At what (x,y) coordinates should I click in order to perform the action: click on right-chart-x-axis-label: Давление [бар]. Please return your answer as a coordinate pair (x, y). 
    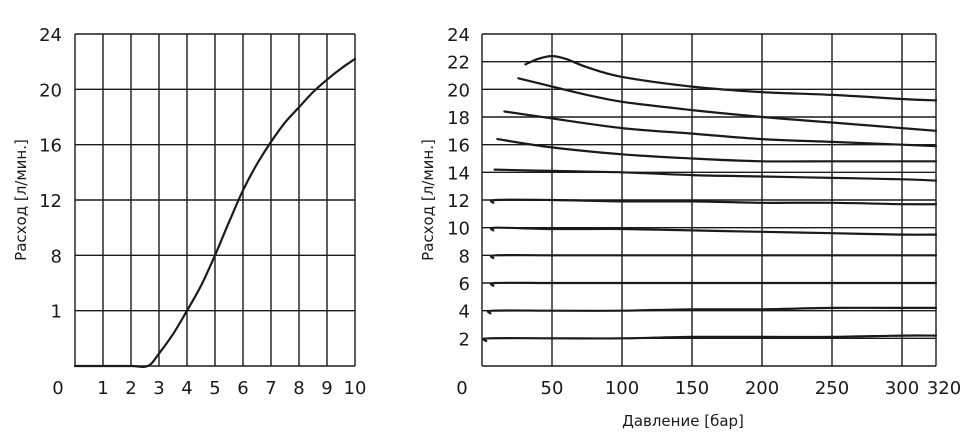
    Looking at the image, I should click on (683, 421).